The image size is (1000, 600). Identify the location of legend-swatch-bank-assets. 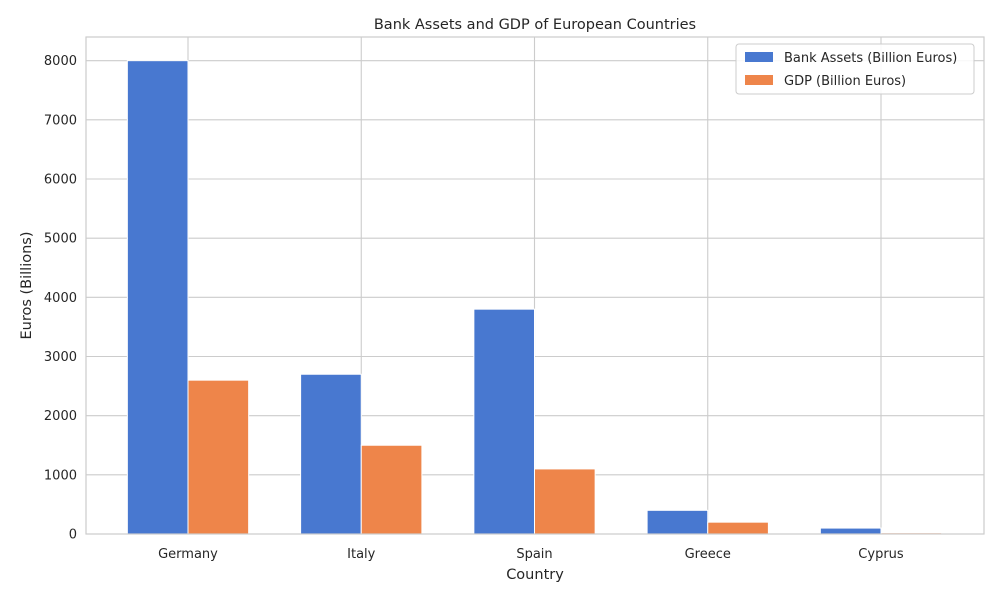
(759, 57).